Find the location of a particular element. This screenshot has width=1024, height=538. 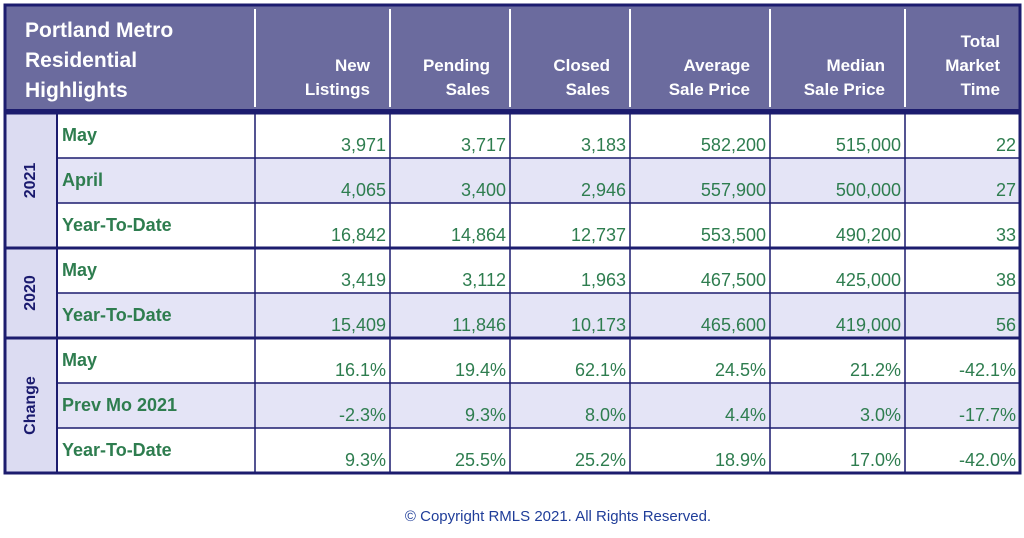

table-cell-value: 3.0% is located at coordinates (880, 415).